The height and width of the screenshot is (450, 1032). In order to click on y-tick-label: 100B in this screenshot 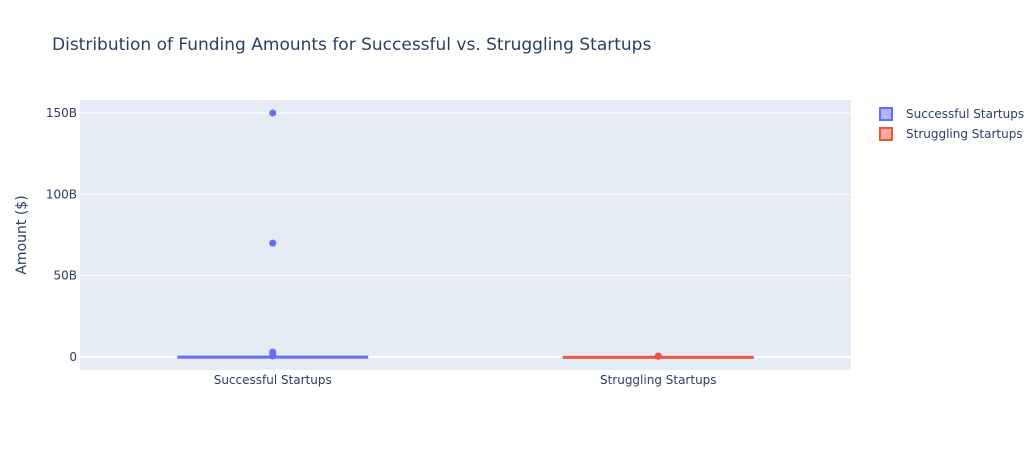, I will do `click(61, 194)`.